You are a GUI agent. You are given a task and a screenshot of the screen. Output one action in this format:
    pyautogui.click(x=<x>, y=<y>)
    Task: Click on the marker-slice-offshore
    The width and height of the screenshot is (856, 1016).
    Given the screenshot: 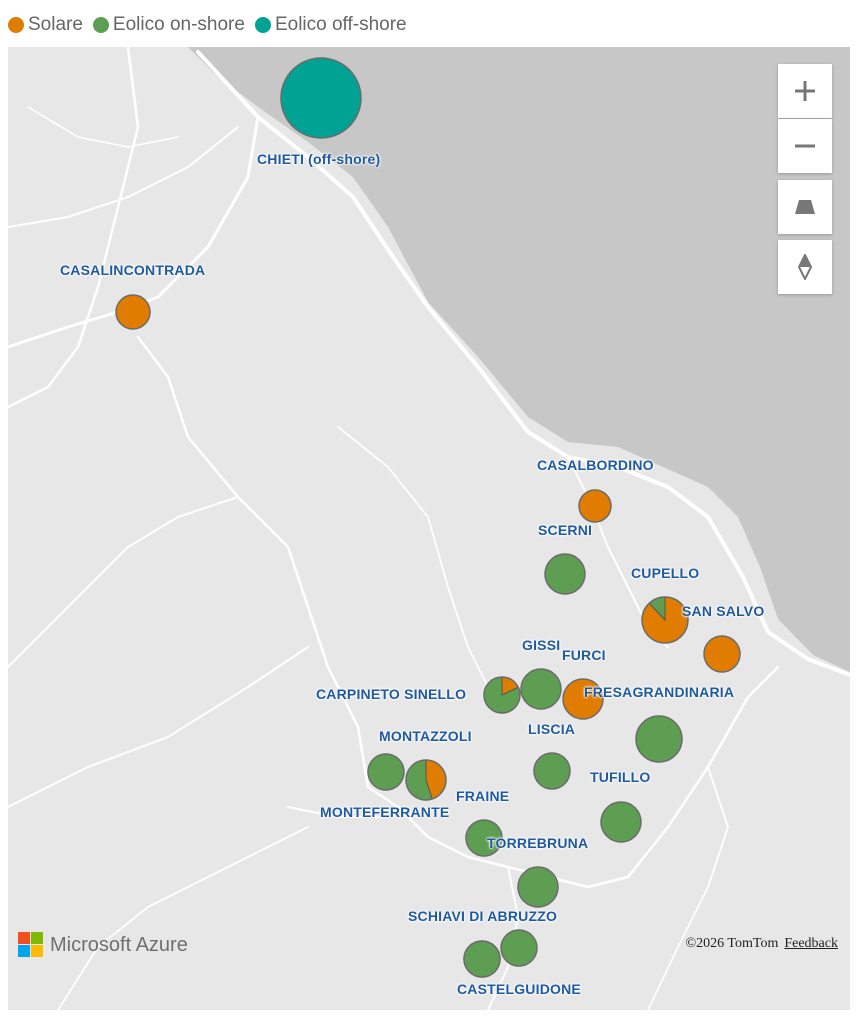 What is the action you would take?
    pyautogui.click(x=321, y=98)
    